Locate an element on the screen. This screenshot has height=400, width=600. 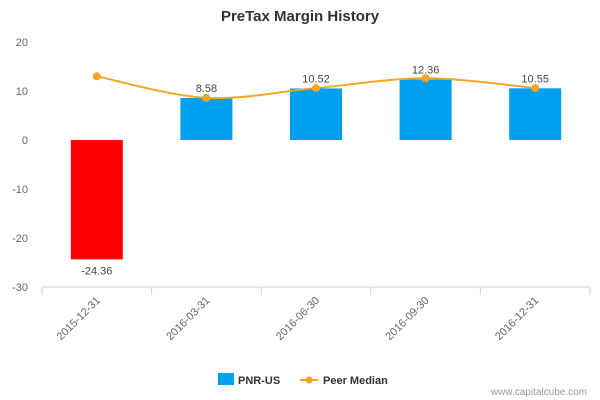
legend-peer-label: Peer Median is located at coordinates (355, 381).